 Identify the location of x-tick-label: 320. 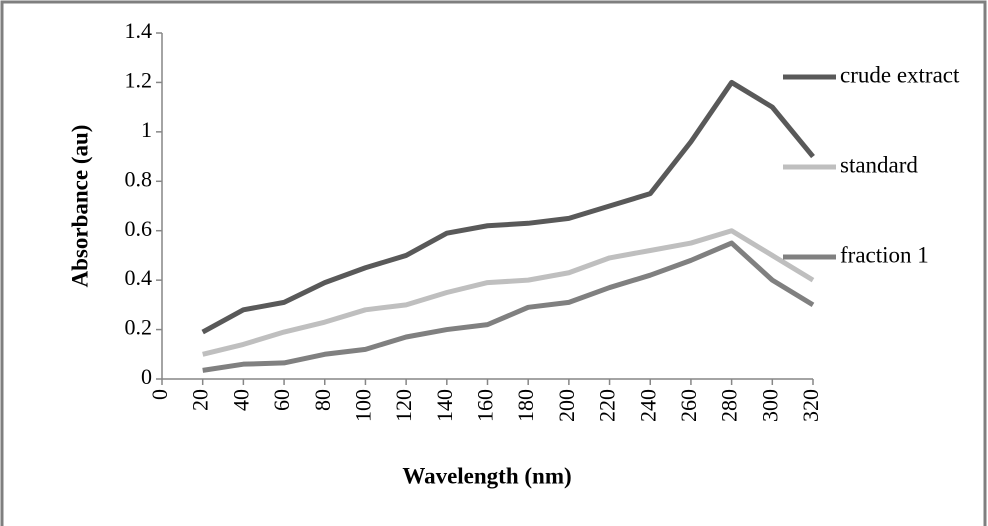
(810, 405).